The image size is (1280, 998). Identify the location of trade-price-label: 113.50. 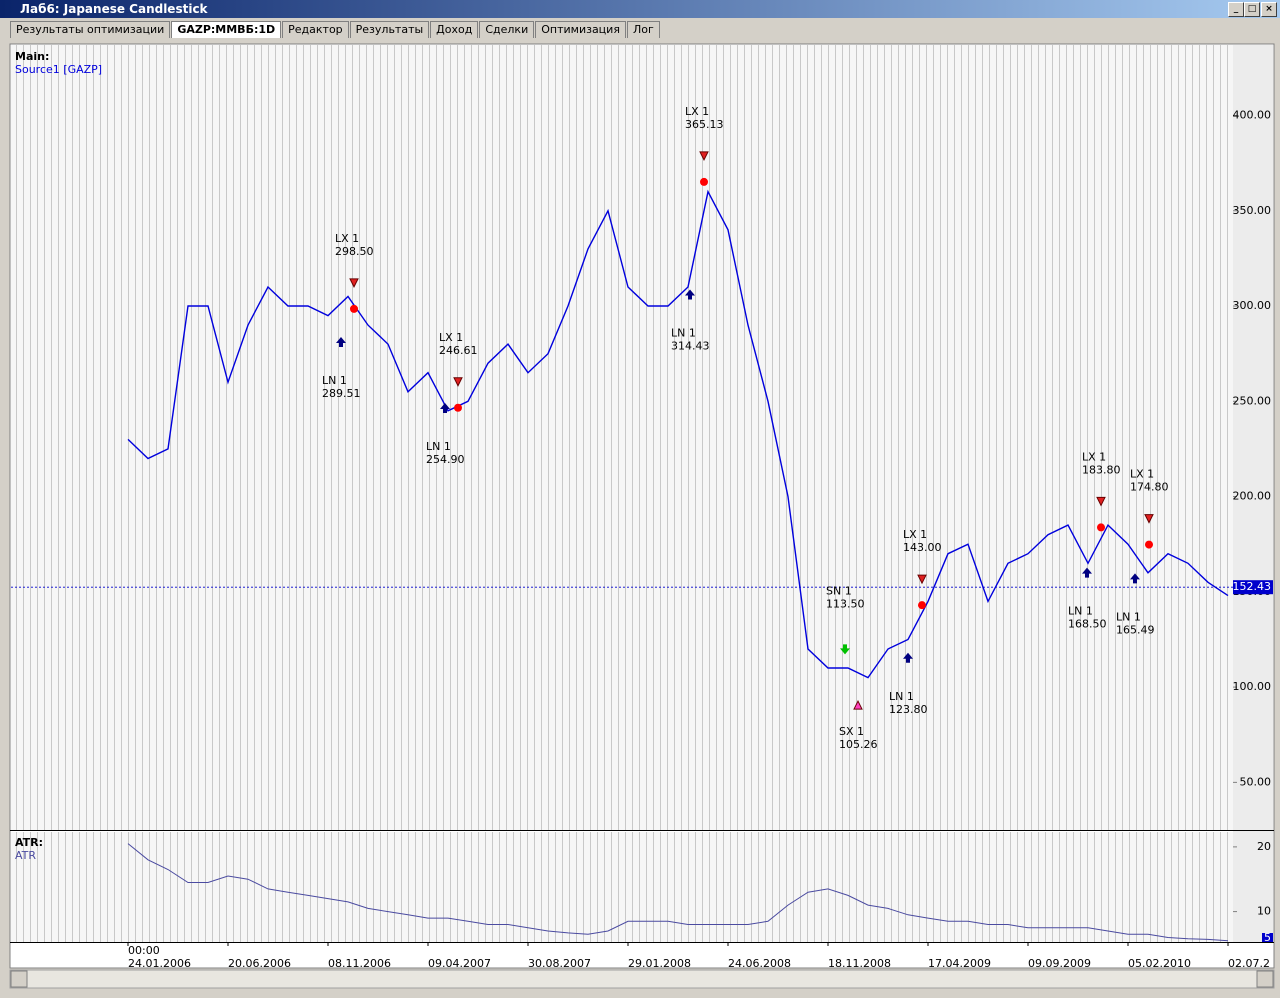
(845, 603).